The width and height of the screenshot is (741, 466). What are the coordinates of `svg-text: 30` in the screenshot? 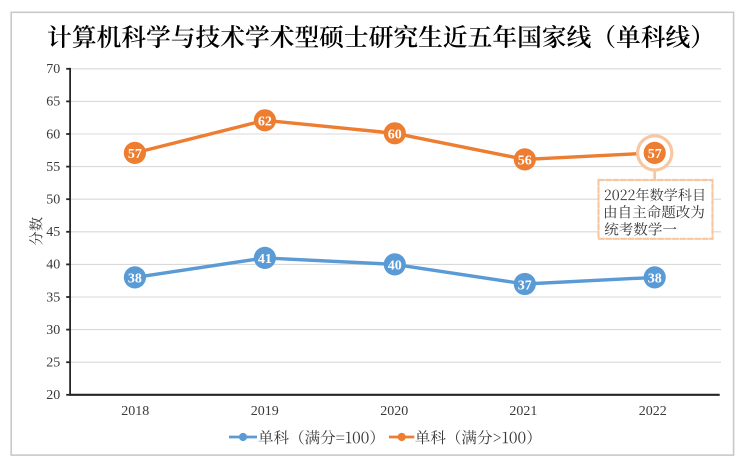 It's located at (53, 330).